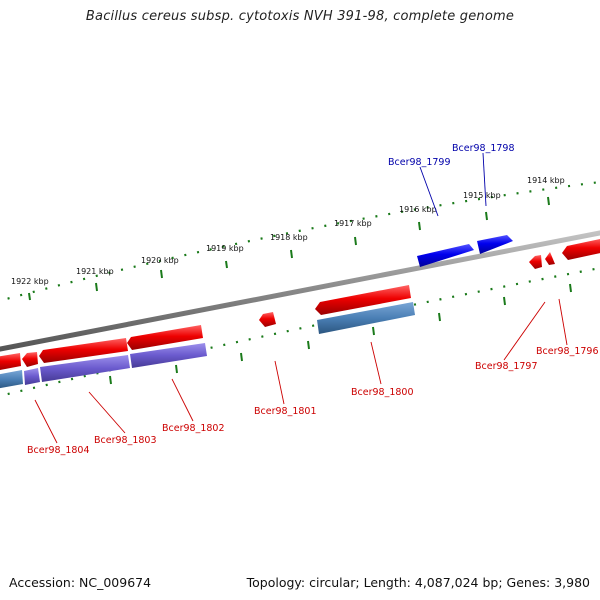 The image size is (600, 600). I want to click on gene-bcer98-1796-small, so click(550, 258).